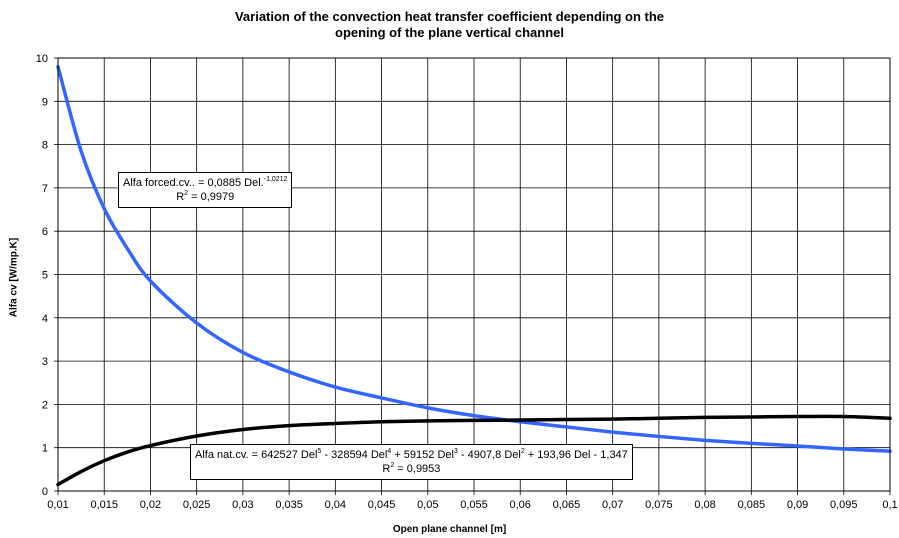 The width and height of the screenshot is (899, 538). What do you see at coordinates (392, 465) in the screenshot?
I see `nat-r2-exponent: 2` at bounding box center [392, 465].